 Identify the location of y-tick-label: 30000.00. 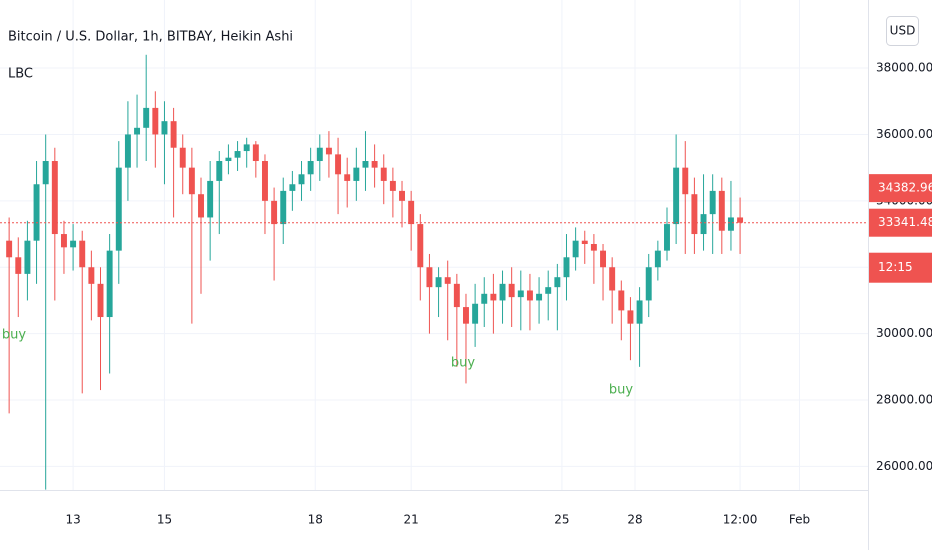
(904, 333).